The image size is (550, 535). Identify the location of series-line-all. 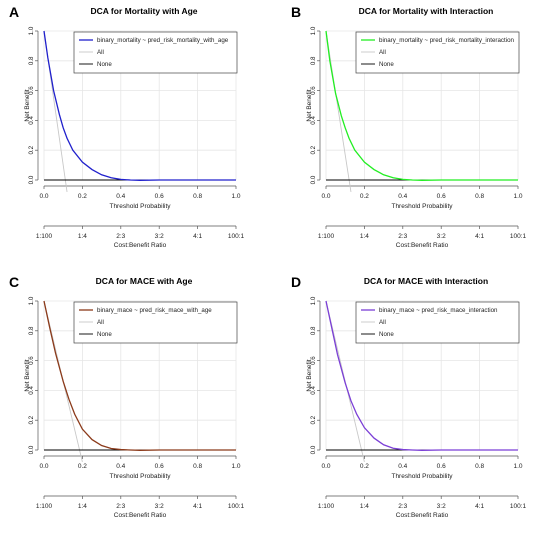
(338, 111).